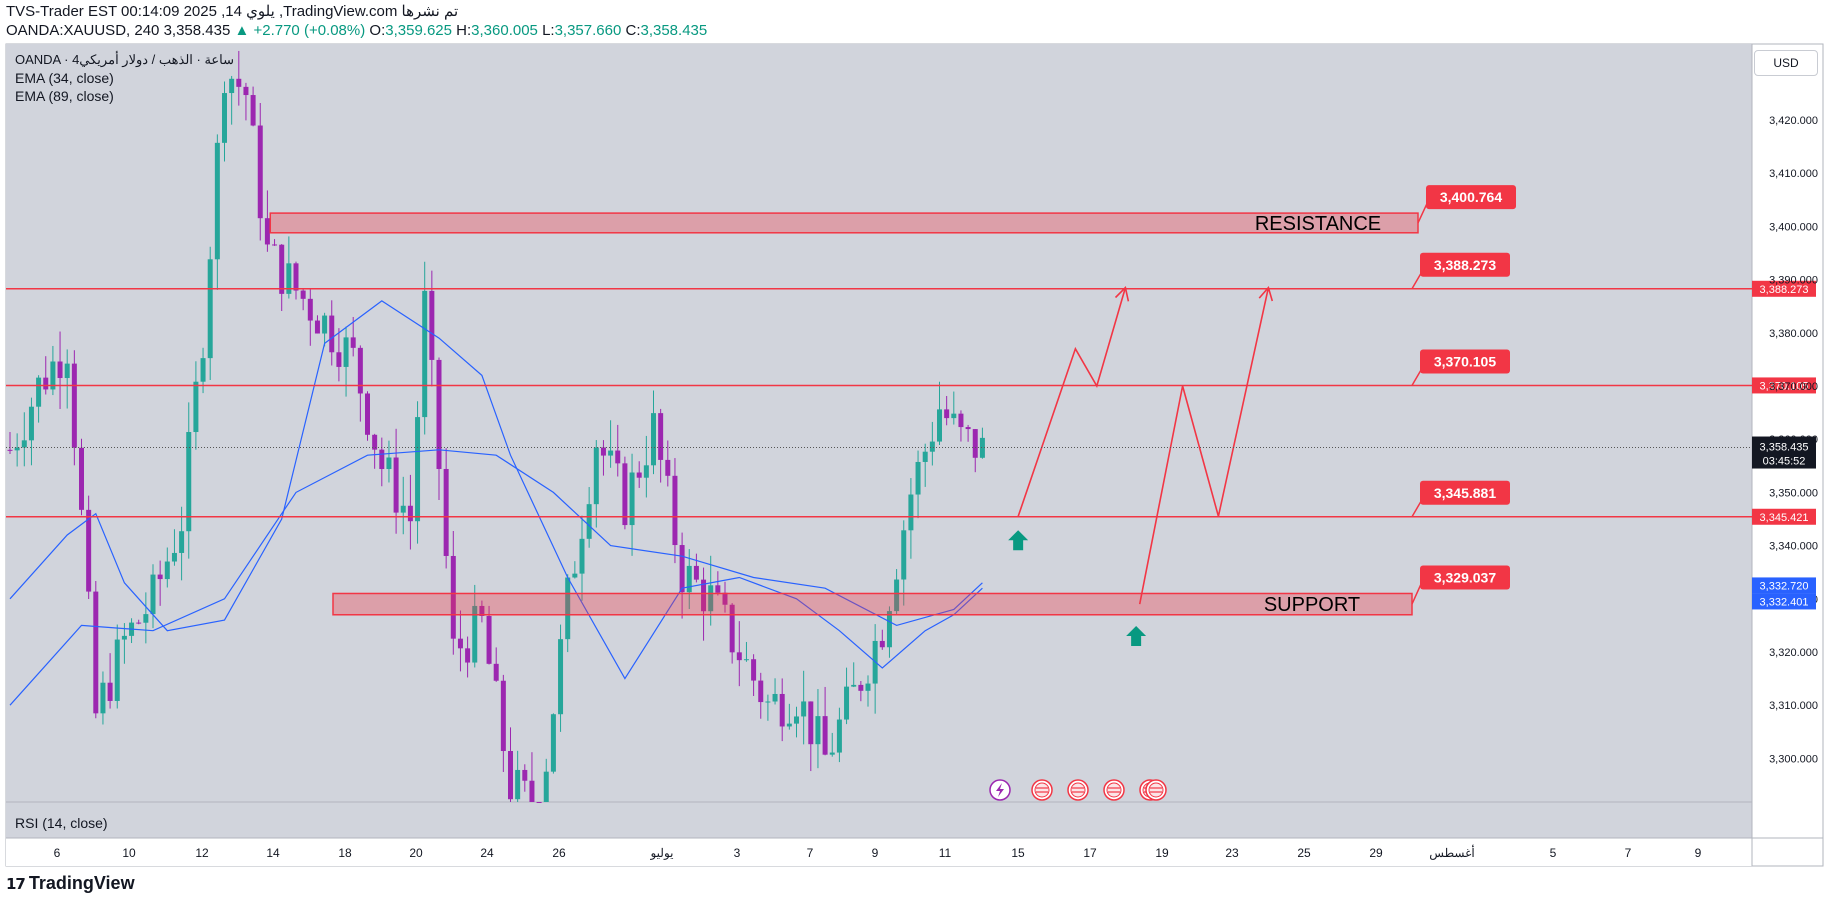 The image size is (1829, 903). Describe the element at coordinates (1784, 386) in the screenshot. I see `level-axis-label: 3,370.105` at that location.